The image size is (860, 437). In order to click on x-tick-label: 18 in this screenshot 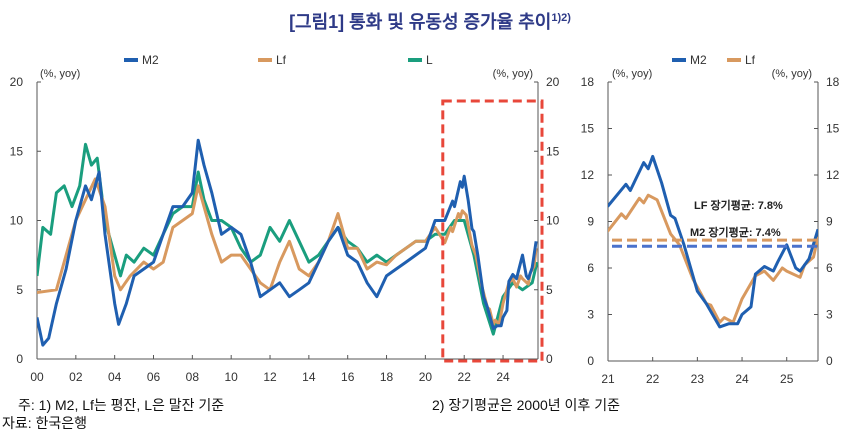, I will do `click(387, 377)`.